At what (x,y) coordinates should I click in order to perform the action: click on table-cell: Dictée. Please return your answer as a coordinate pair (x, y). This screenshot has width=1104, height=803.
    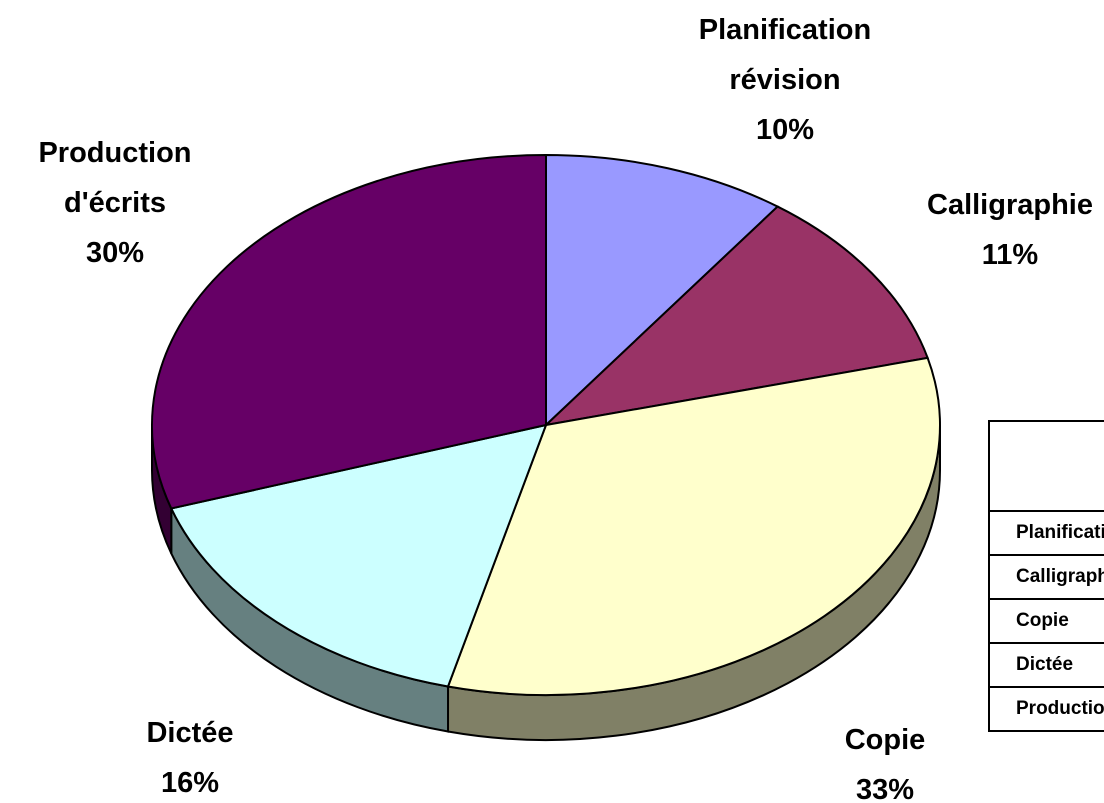
    Looking at the image, I should click on (1046, 665).